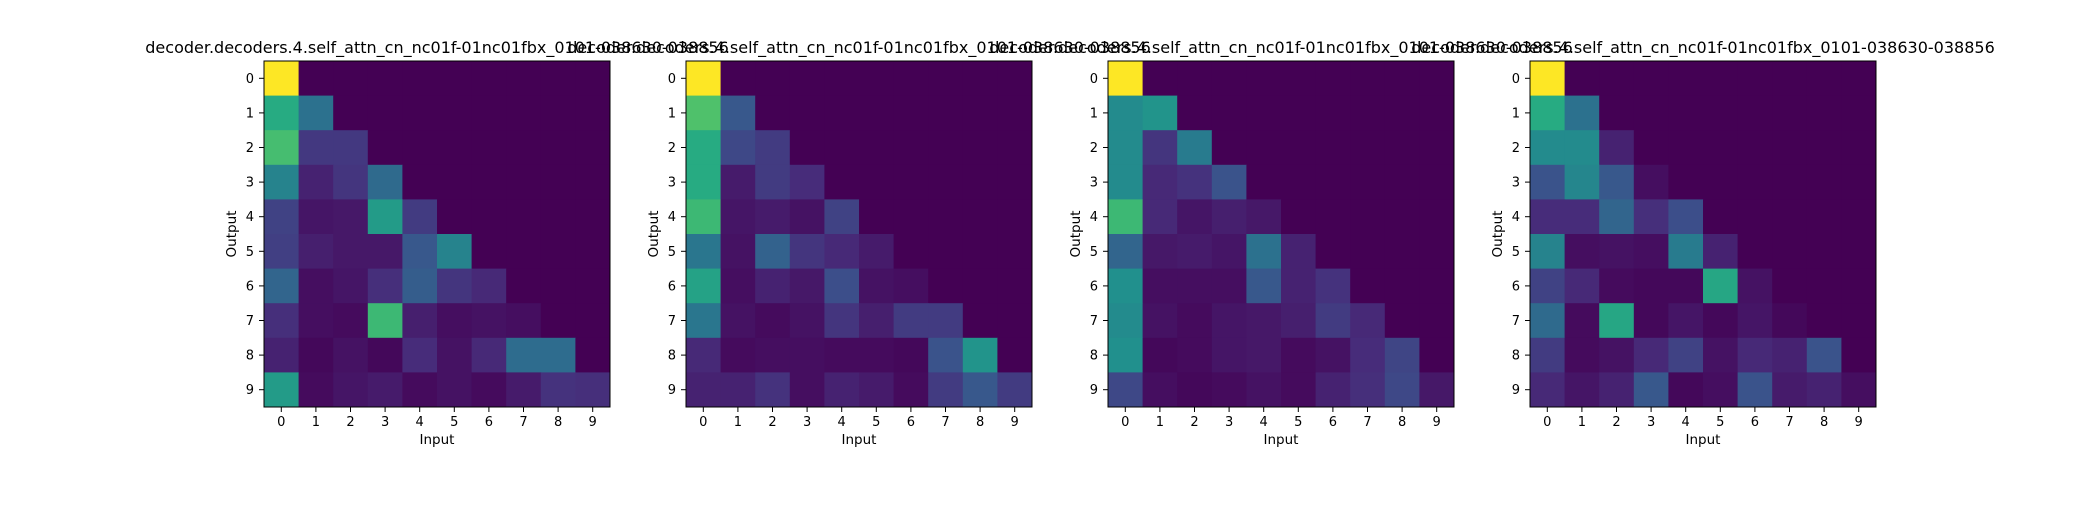 The height and width of the screenshot is (520, 2080). I want to click on heatmap-cell-r6-c9, so click(1015, 286).